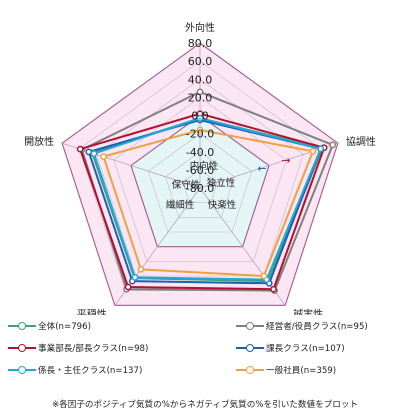  What do you see at coordinates (221, 183) in the screenshot?
I see `inner-label: 独立性` at bounding box center [221, 183].